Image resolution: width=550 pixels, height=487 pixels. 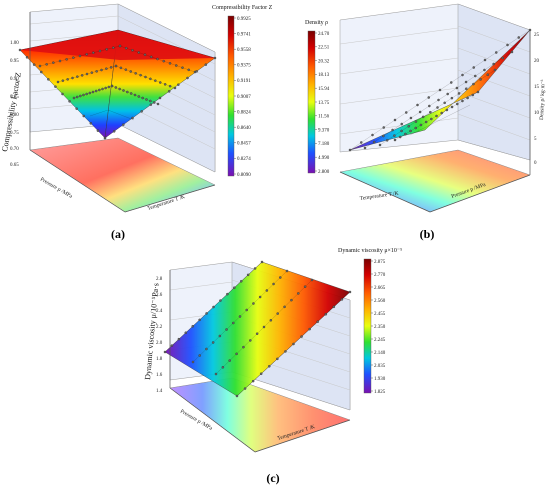 I want to click on panel-a-ztick: 1.00, so click(x=14, y=43).